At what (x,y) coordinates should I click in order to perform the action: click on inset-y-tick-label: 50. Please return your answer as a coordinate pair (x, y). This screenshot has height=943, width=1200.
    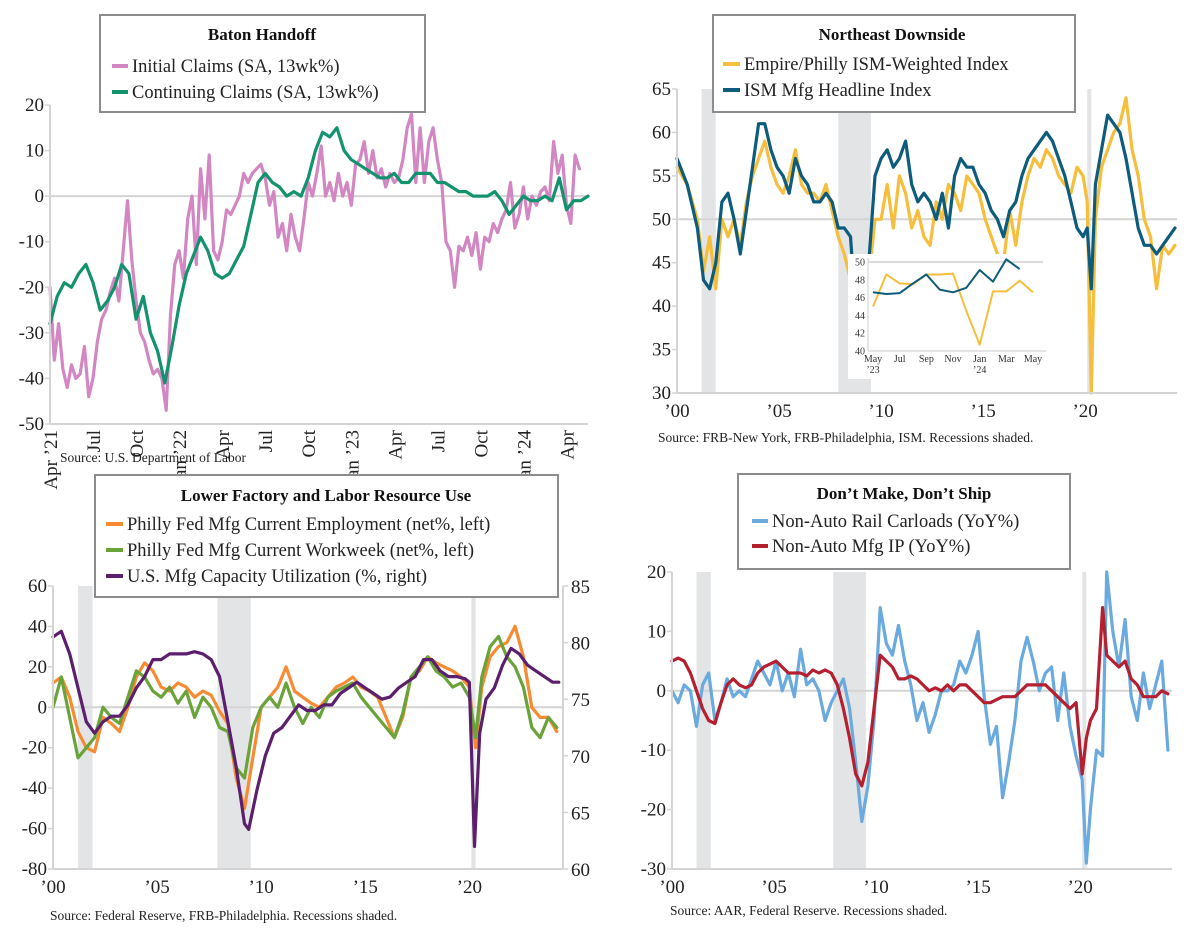
    Looking at the image, I should click on (860, 263).